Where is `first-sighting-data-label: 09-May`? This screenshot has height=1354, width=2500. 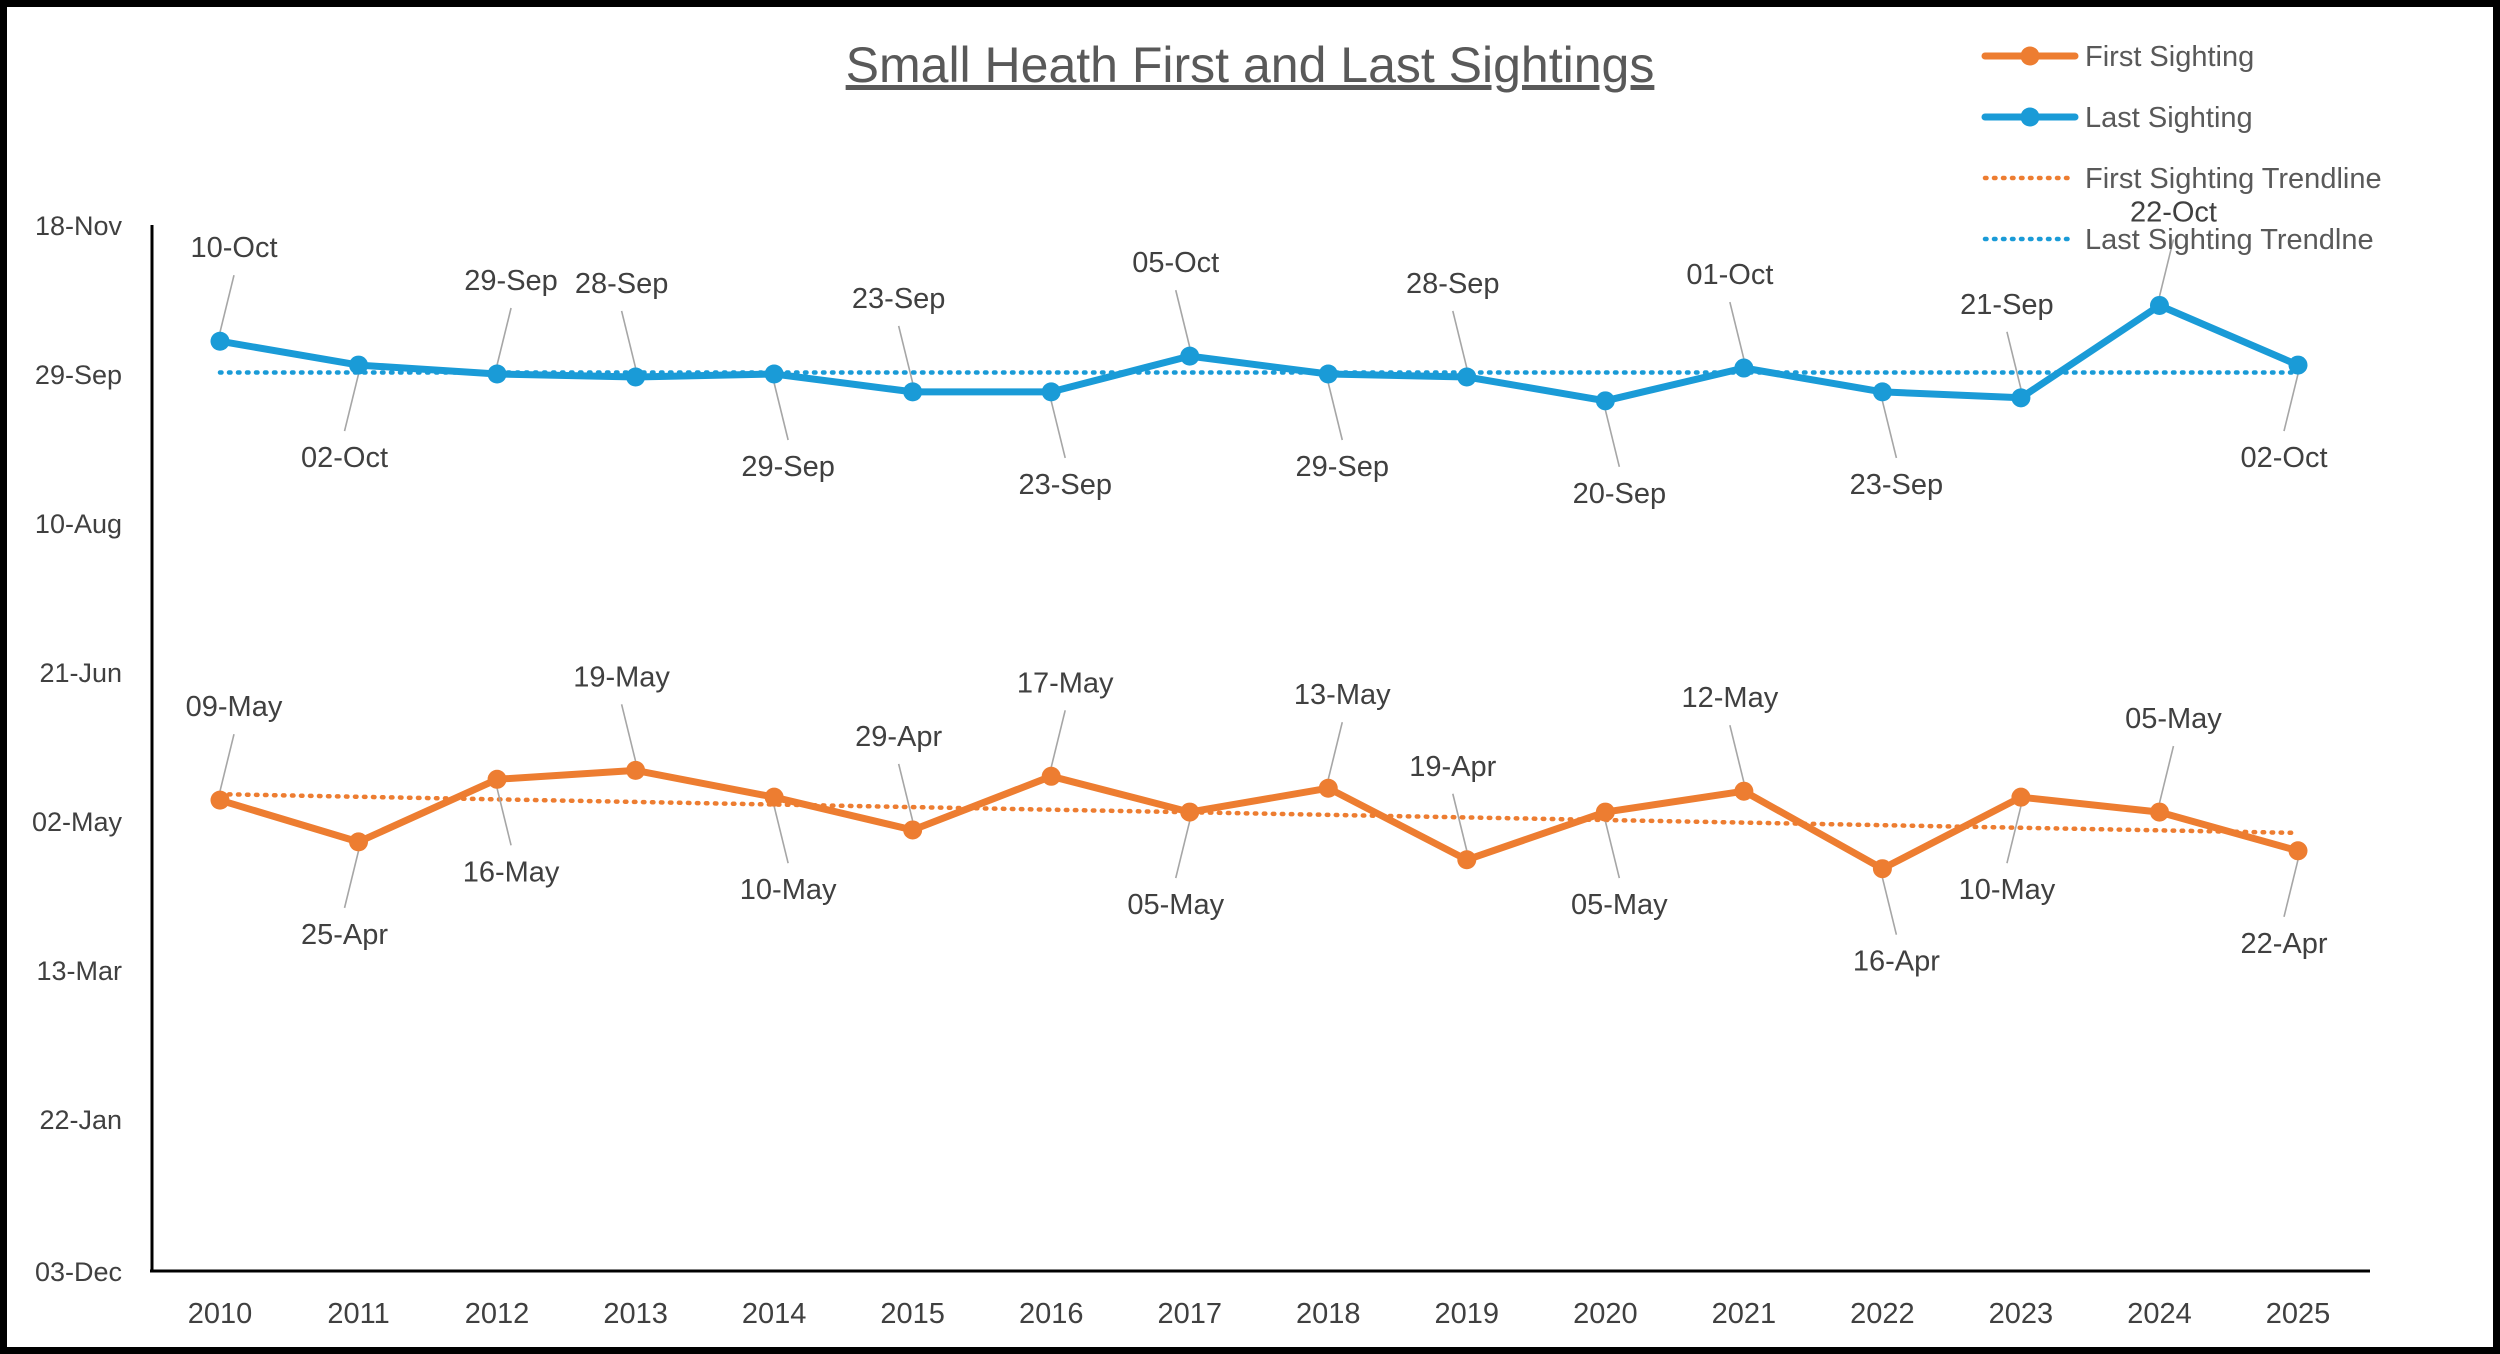
first-sighting-data-label: 09-May is located at coordinates (234, 707).